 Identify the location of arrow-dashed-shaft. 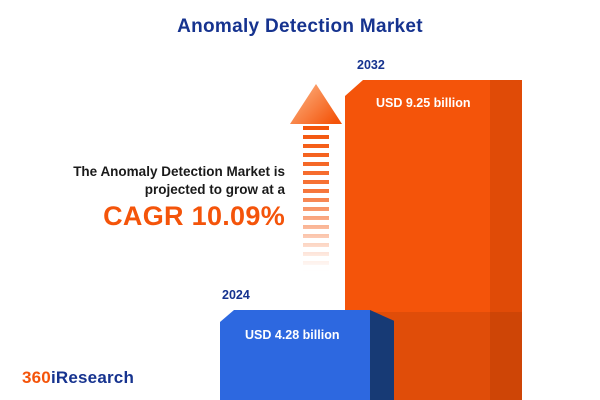
(316, 198).